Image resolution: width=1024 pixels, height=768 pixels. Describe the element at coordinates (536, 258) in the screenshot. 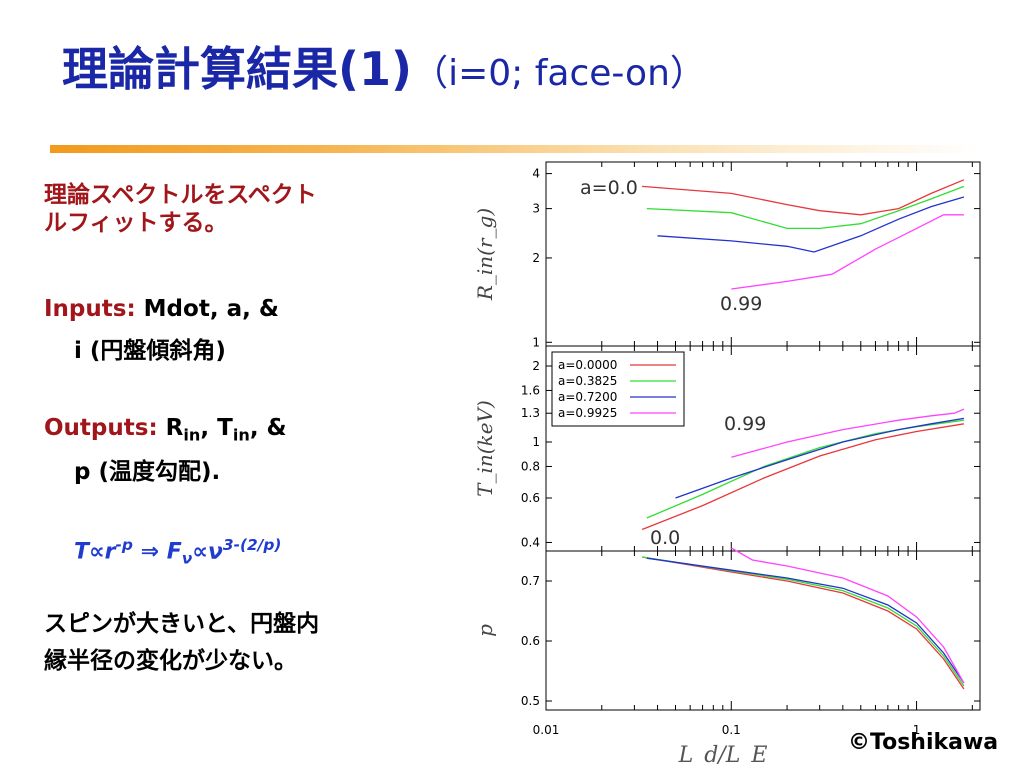

I see `y-tick-label-rin: 2` at that location.